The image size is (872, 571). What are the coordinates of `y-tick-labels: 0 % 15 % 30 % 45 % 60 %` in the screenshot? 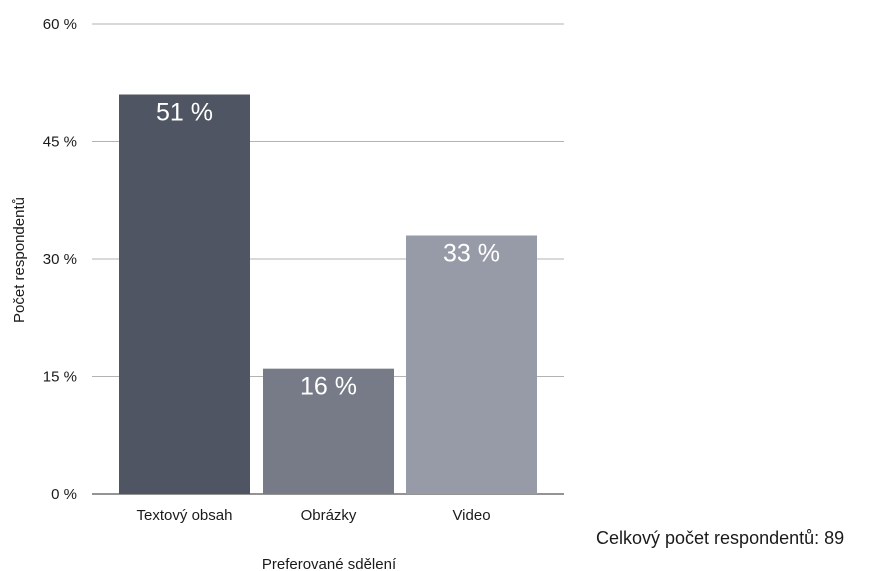 It's located at (60, 259).